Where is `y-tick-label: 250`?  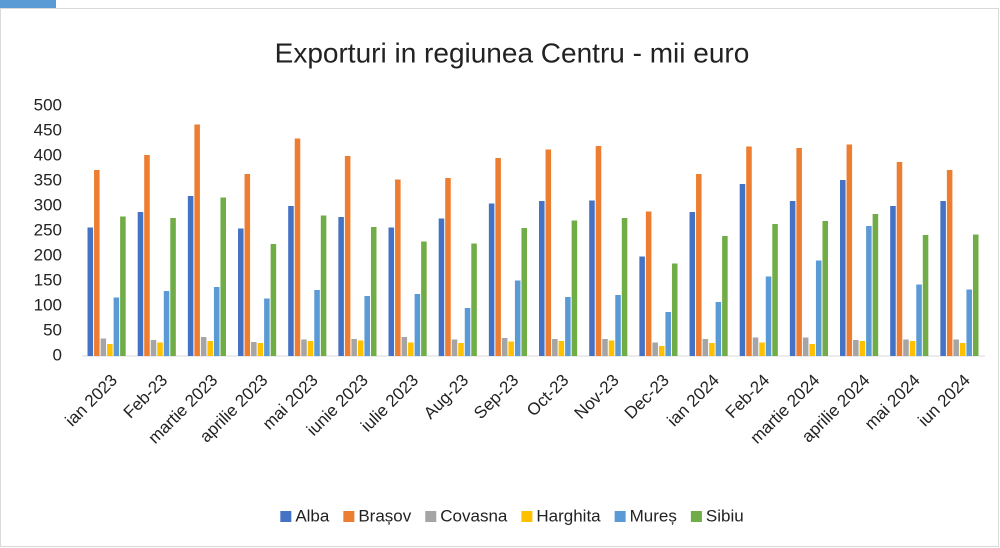 y-tick-label: 250 is located at coordinates (48, 229).